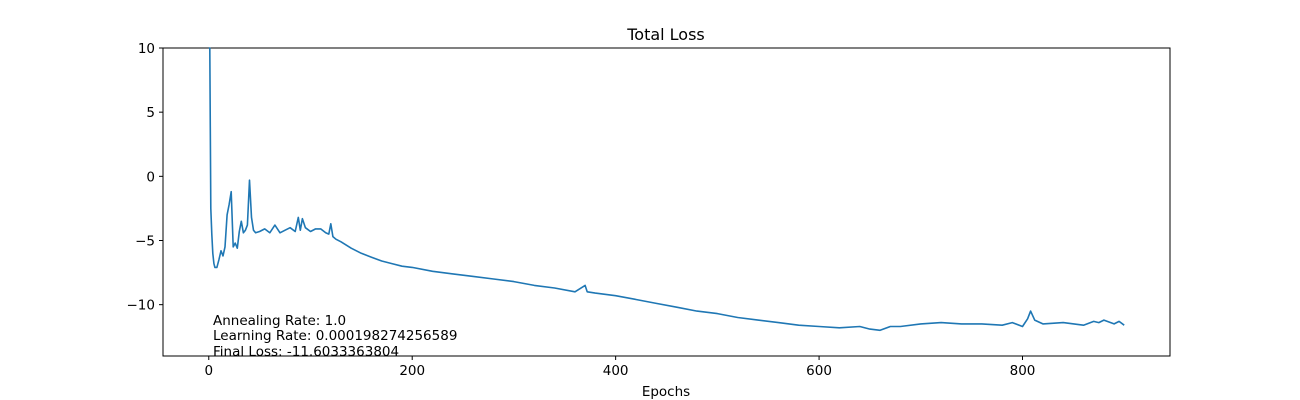 Image resolution: width=1300 pixels, height=400 pixels. I want to click on annotation-final-loss: Final Loss: -11.6033363804, so click(306, 352).